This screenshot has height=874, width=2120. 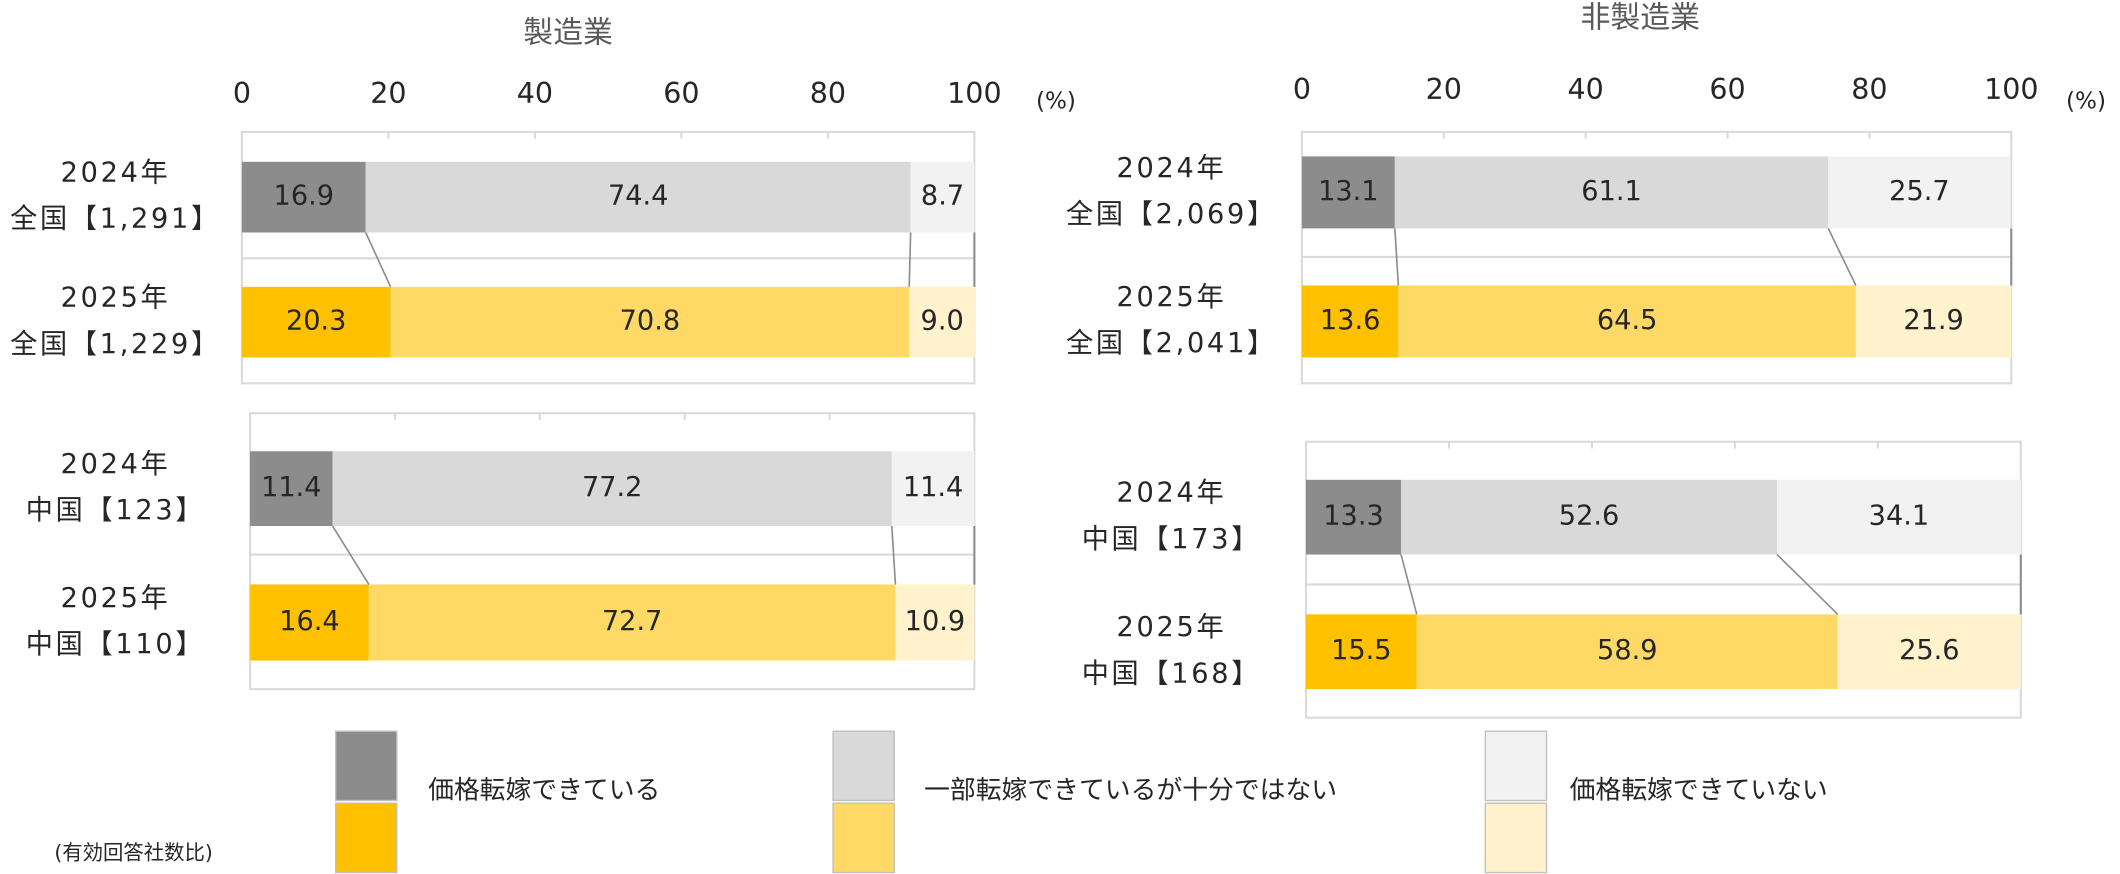 I want to click on category-label: 中国【110】, so click(x=115, y=644).